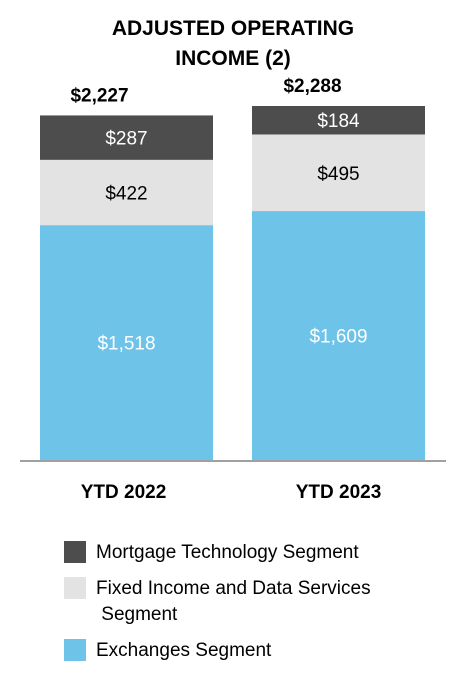 The image size is (466, 700). I want to click on bar-total-label-1: $2,288, so click(312, 86).